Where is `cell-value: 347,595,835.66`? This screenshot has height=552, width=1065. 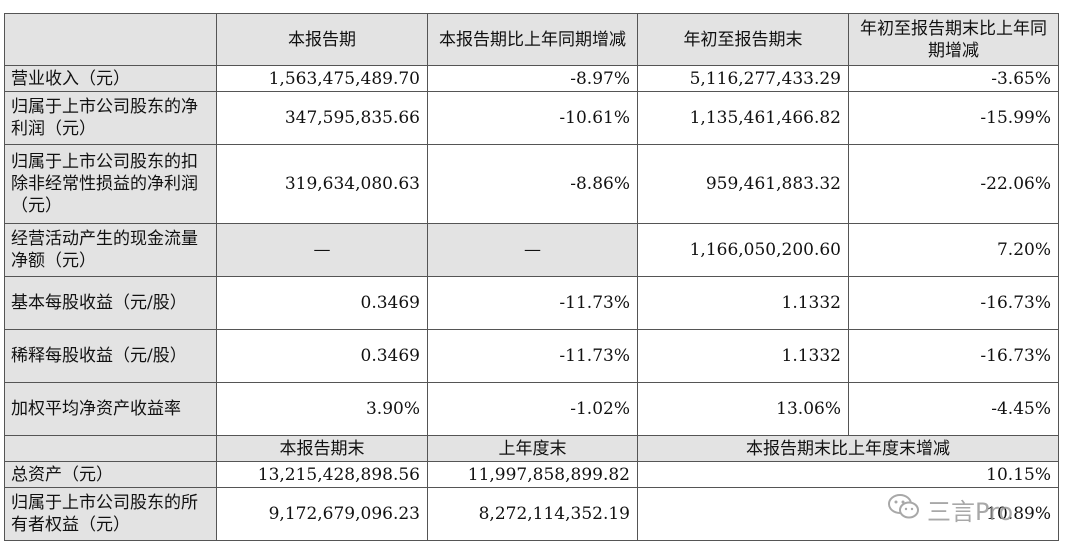 cell-value: 347,595,835.66 is located at coordinates (322, 118).